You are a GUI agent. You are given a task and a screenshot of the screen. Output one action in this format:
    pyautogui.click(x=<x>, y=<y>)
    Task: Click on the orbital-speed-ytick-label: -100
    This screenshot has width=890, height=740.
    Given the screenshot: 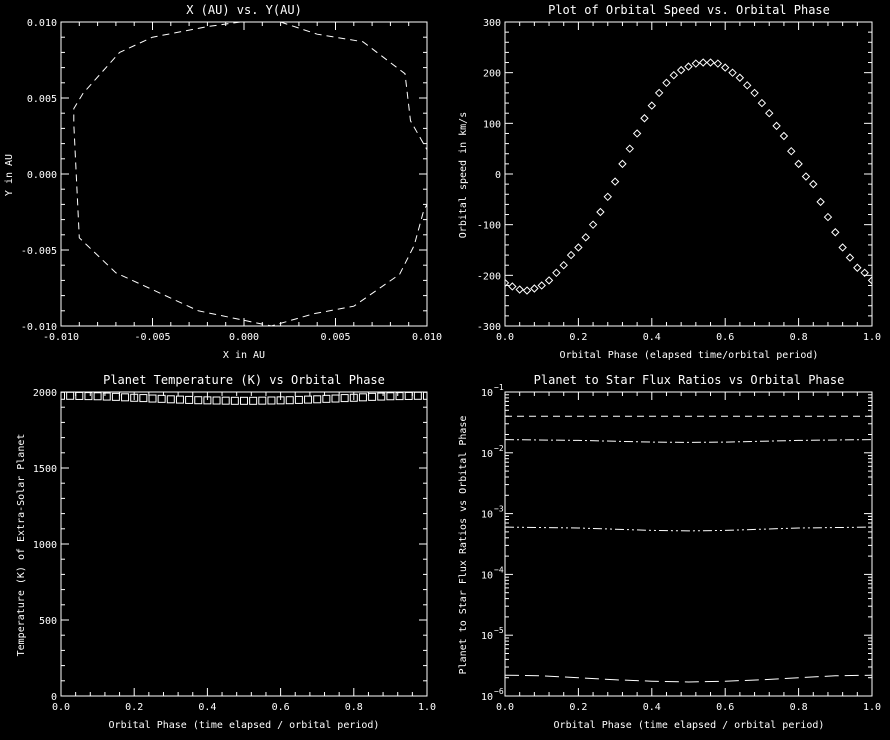 What is the action you would take?
    pyautogui.click(x=489, y=226)
    